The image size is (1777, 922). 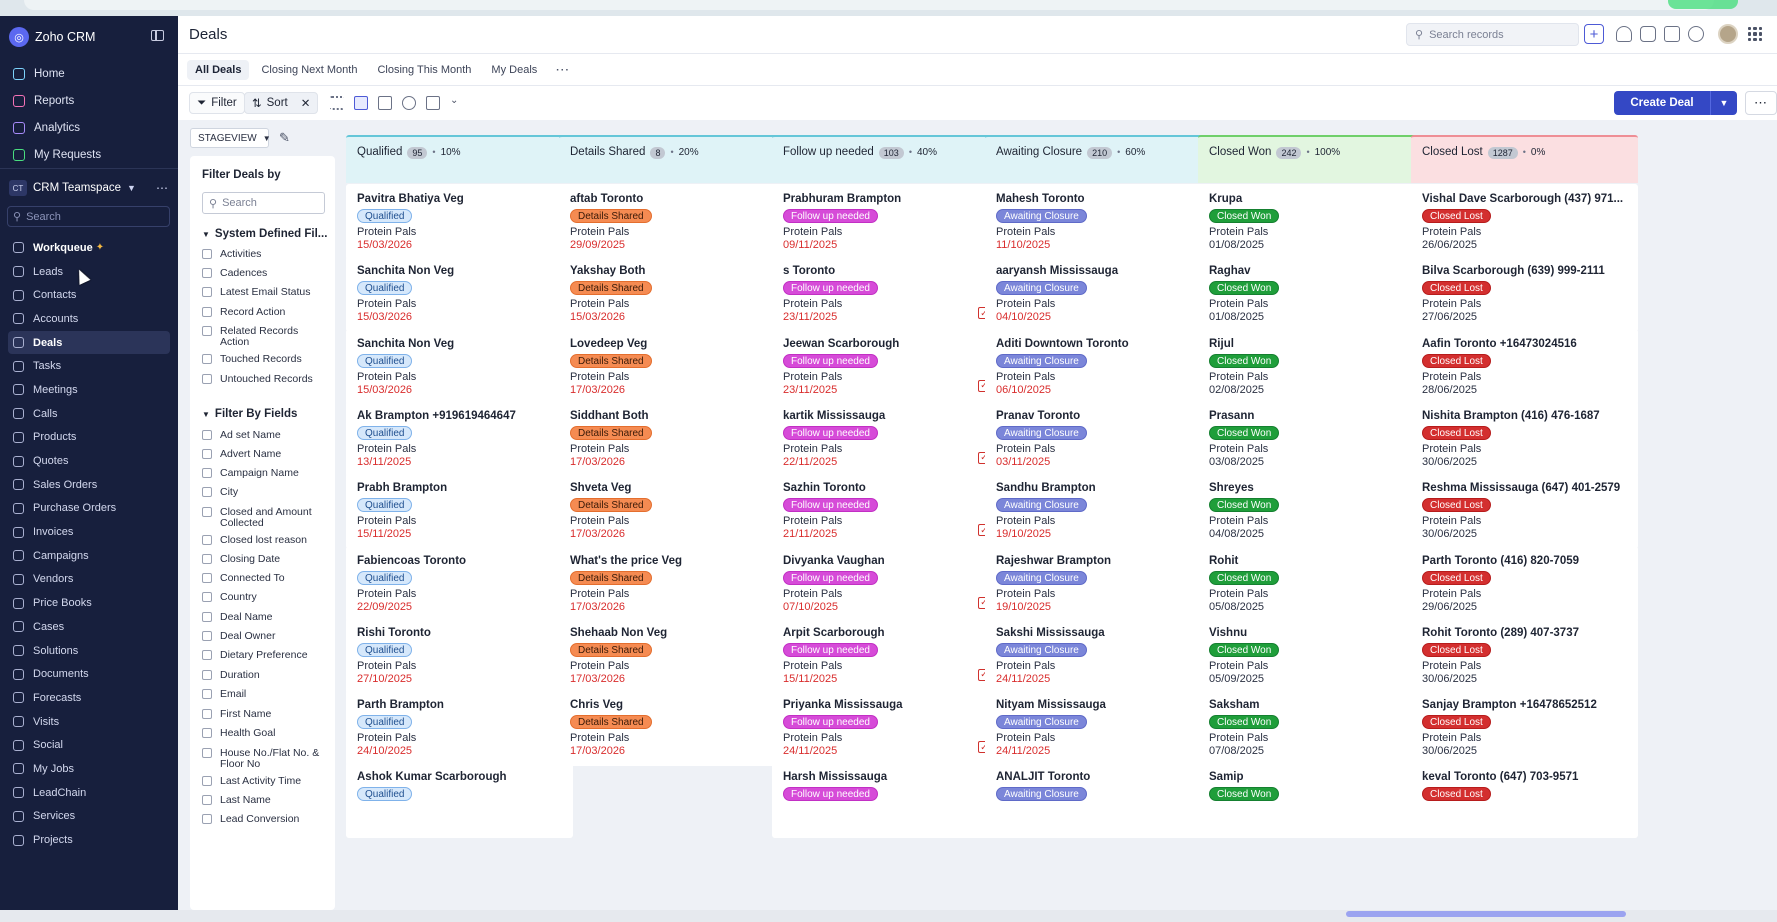 What do you see at coordinates (264, 819) in the screenshot?
I see `filter-option-lead-conversion: Lead Conversion` at bounding box center [264, 819].